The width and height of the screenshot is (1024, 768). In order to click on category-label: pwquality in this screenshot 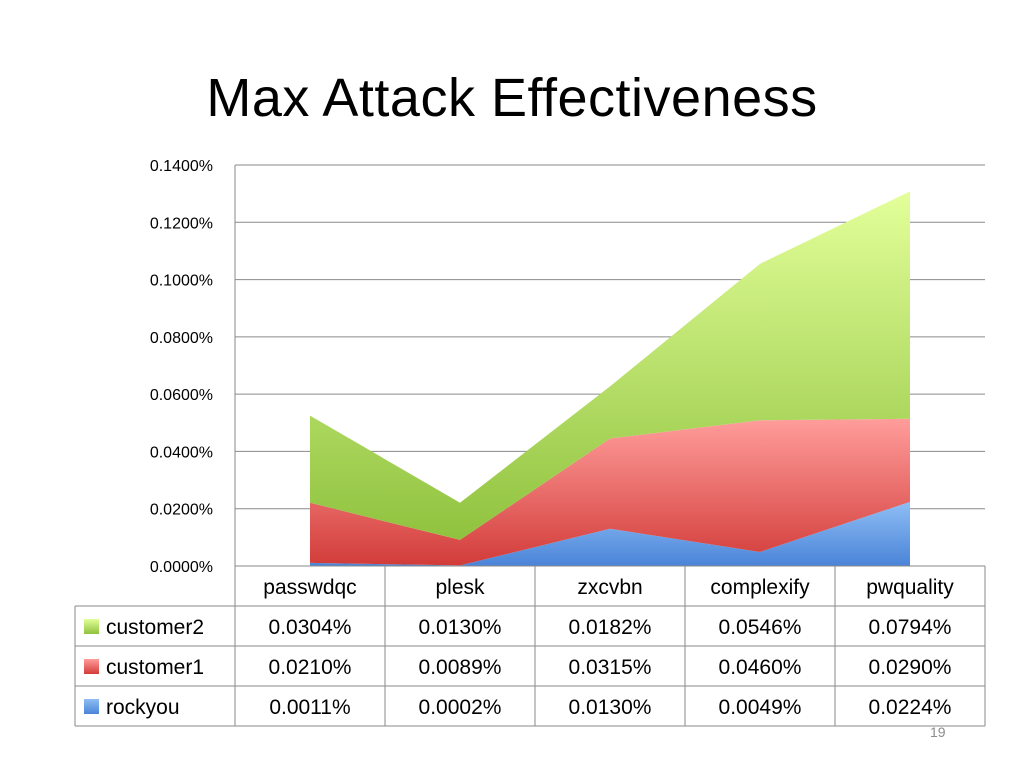, I will do `click(910, 587)`.